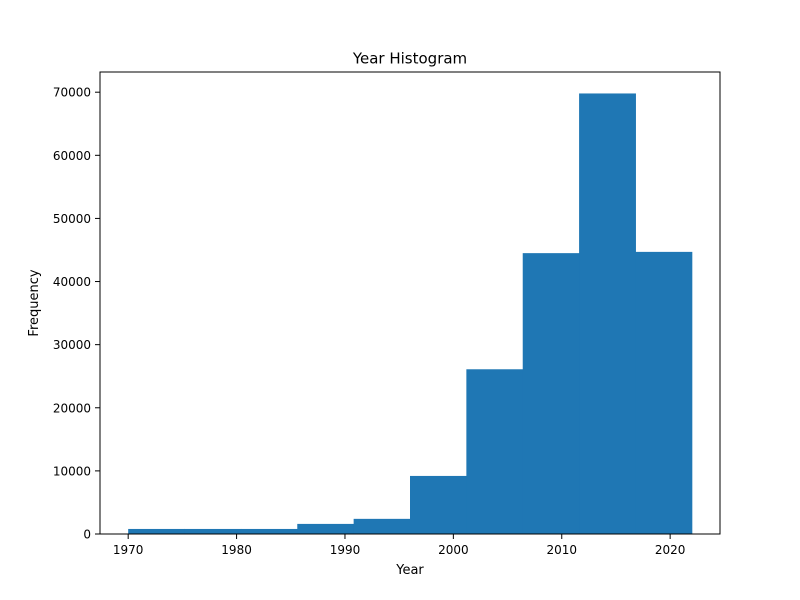  What do you see at coordinates (399, 545) in the screenshot?
I see `x-axis: 1970 1980 1990 2000 2010 2020` at bounding box center [399, 545].